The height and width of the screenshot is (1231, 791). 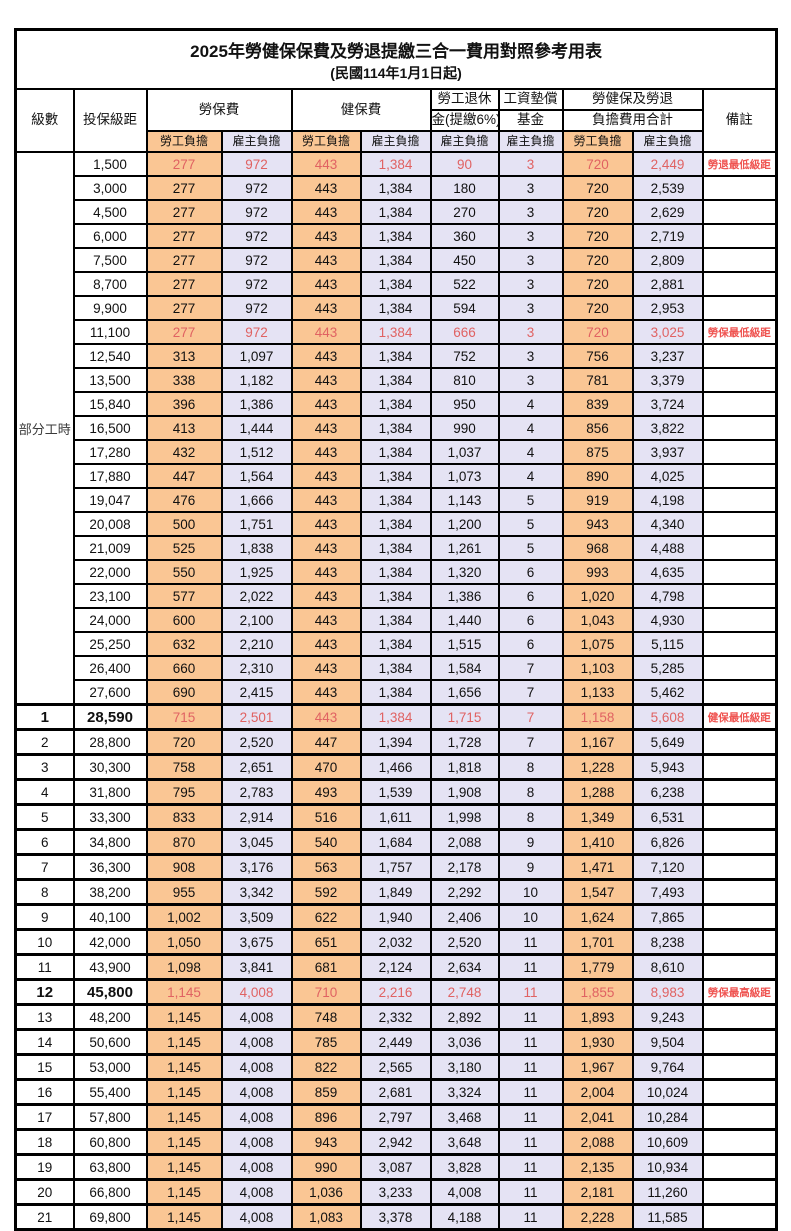 I want to click on health-fee-employee-cell: 1,083, so click(x=326, y=1217).